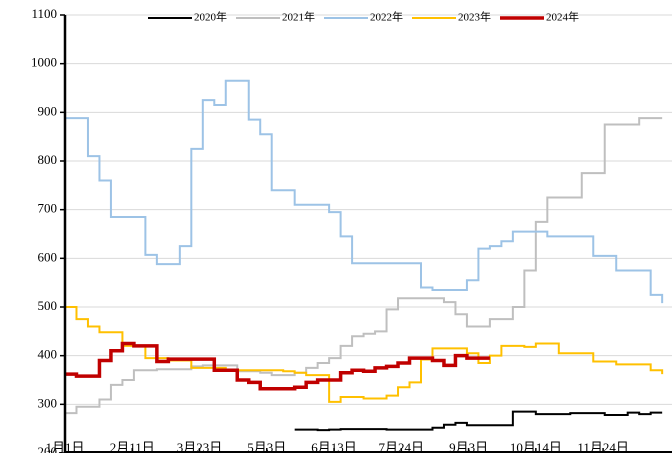 The width and height of the screenshot is (672, 453). What do you see at coordinates (48, 110) in the screenshot?
I see `y-tick-label: 900` at bounding box center [48, 110].